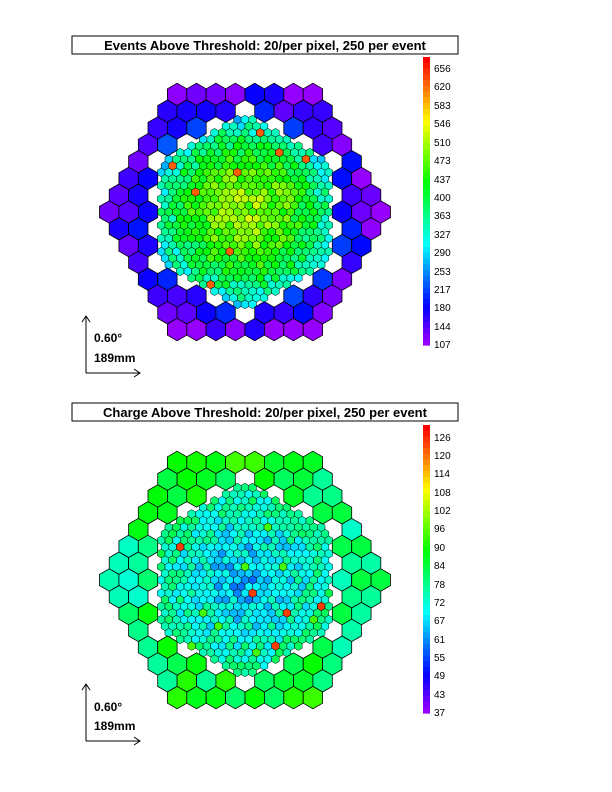 The image size is (612, 792). I want to click on colorbar-tick: 620, so click(442, 87).